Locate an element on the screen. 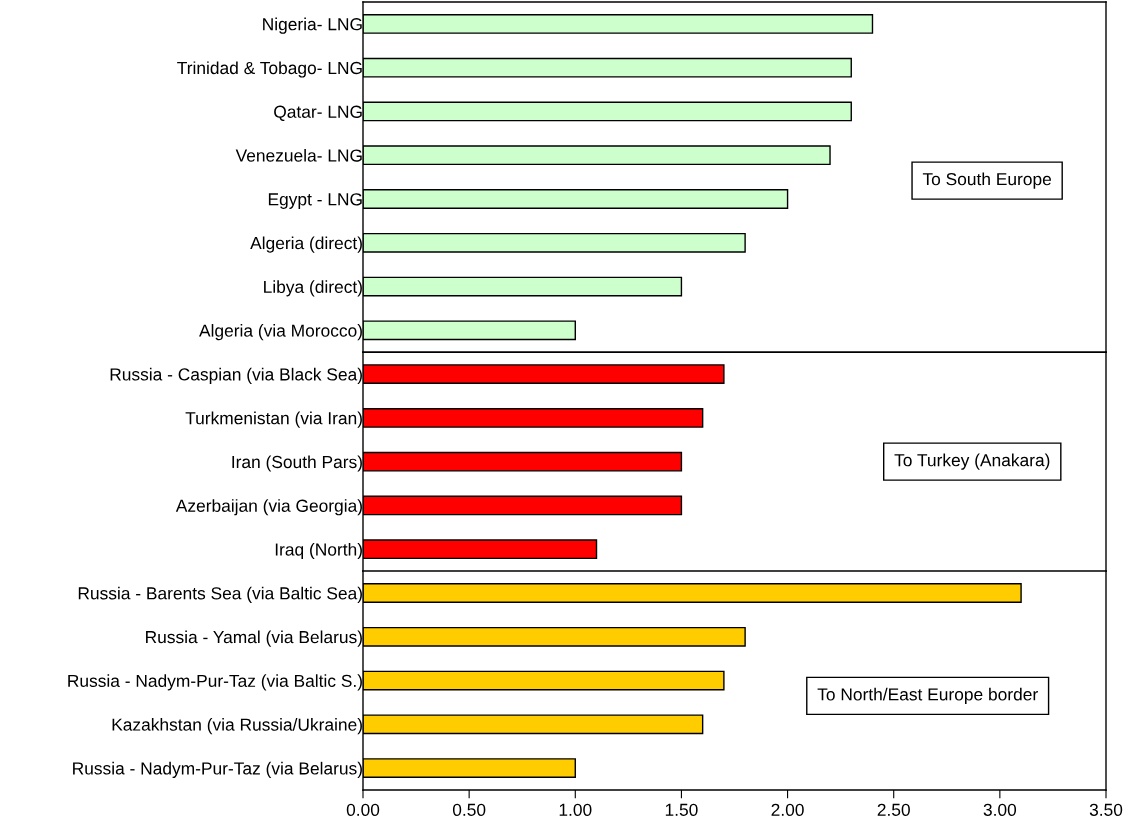 The width and height of the screenshot is (1132, 827). y-tick-label: Egypt - LNG is located at coordinates (315, 201).